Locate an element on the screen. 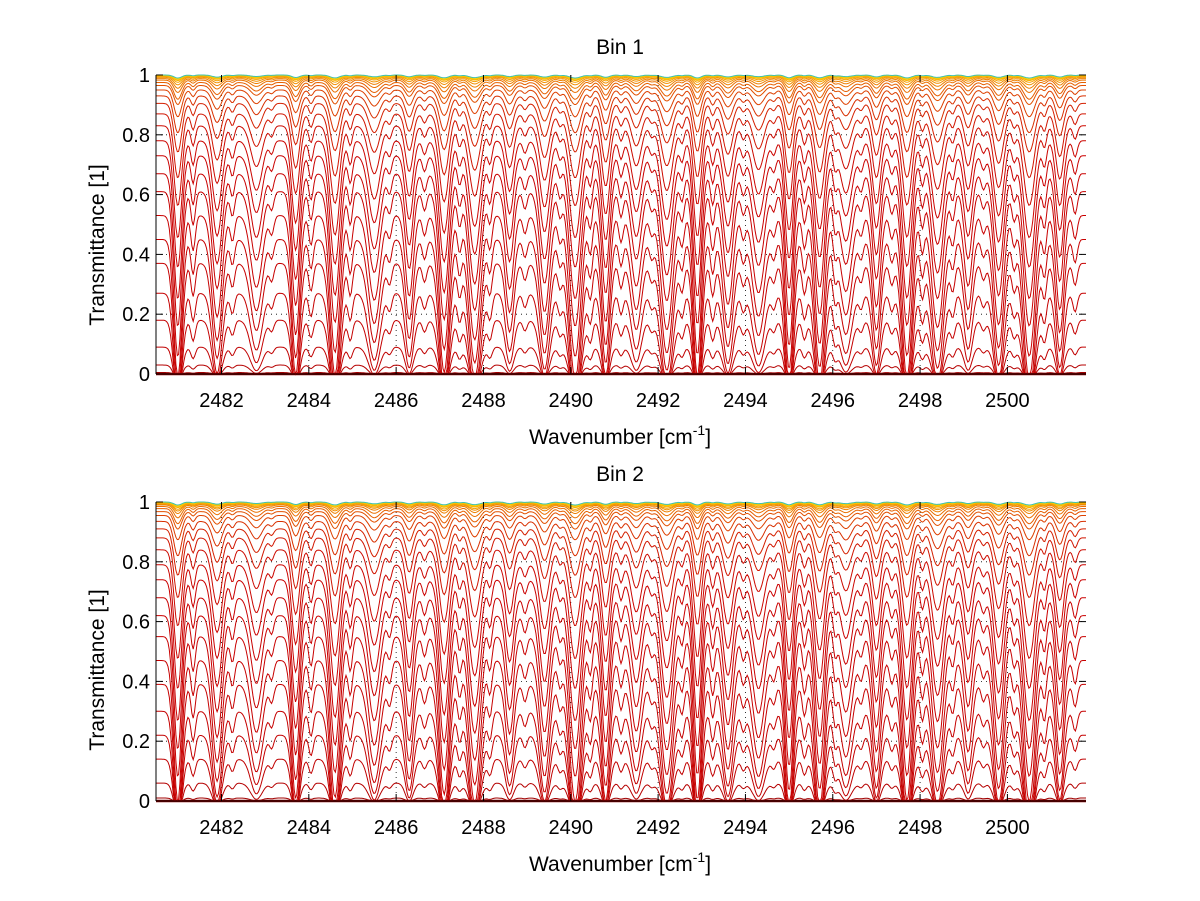 The width and height of the screenshot is (1200, 901). chart-title: Bin 2 is located at coordinates (620, 474).